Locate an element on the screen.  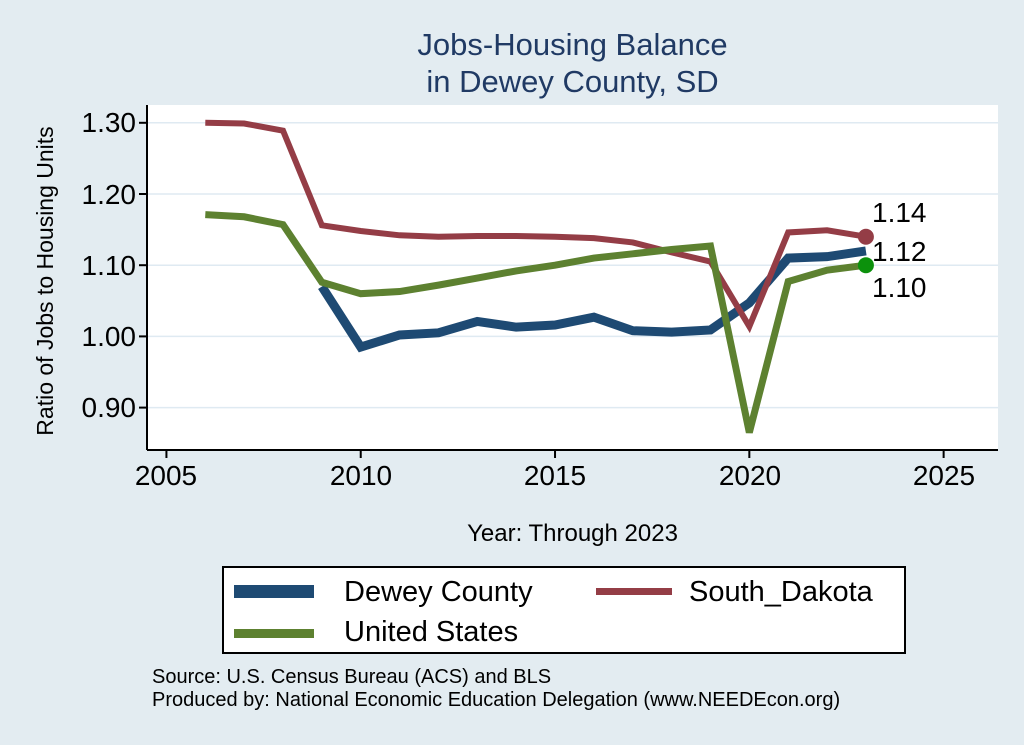
y-tick-label: 1.10 is located at coordinates (109, 265).